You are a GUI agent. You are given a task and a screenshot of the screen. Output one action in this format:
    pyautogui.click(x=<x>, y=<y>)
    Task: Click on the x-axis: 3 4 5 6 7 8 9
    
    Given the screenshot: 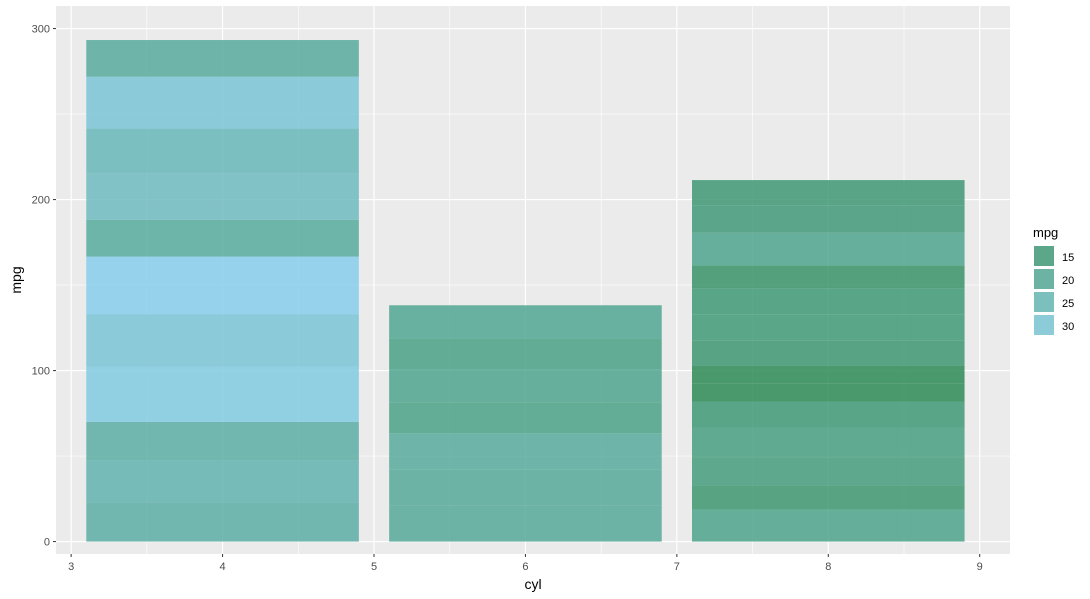 What is the action you would take?
    pyautogui.click(x=525, y=563)
    